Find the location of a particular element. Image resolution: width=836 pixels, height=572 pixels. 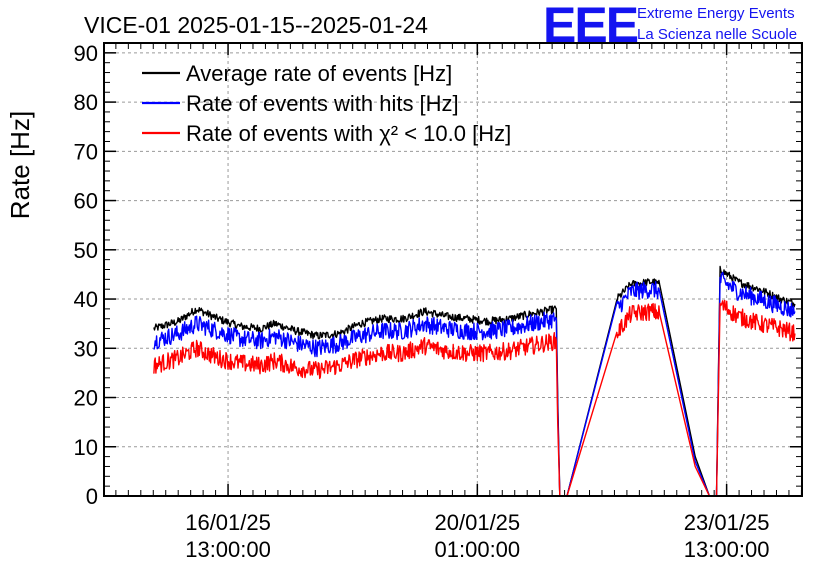

y-tick-label: 80 is located at coordinates (86, 102).